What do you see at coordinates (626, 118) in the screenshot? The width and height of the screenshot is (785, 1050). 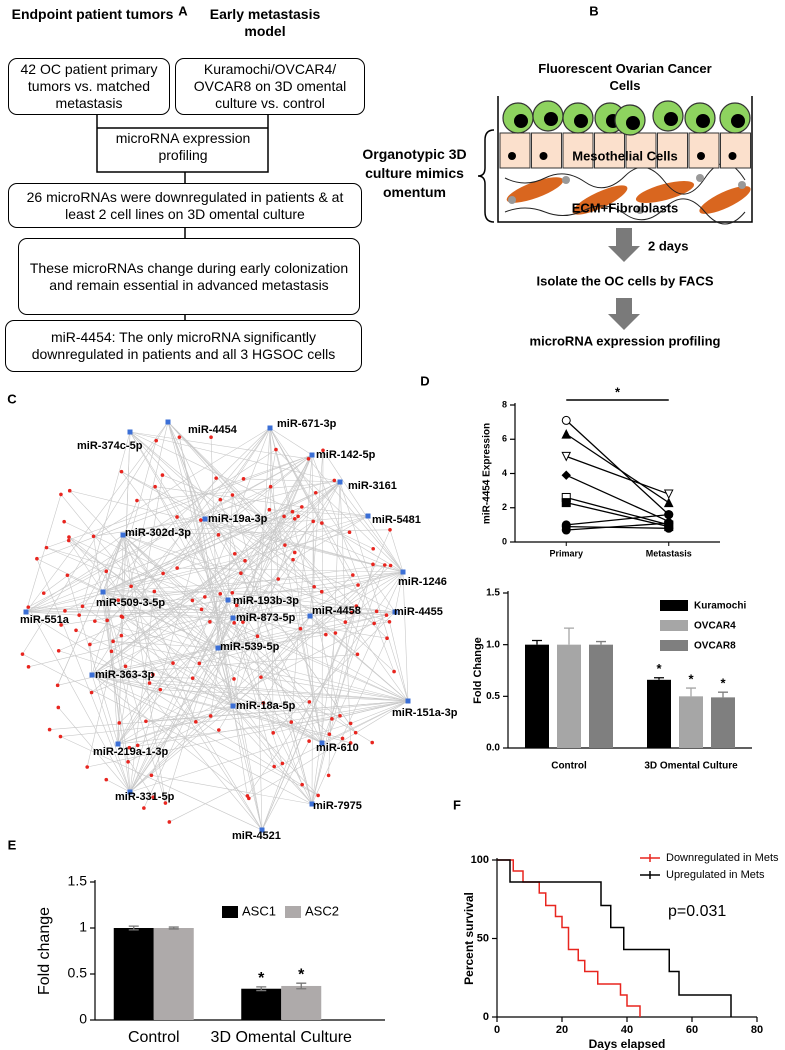 I see `cancer-cells` at bounding box center [626, 118].